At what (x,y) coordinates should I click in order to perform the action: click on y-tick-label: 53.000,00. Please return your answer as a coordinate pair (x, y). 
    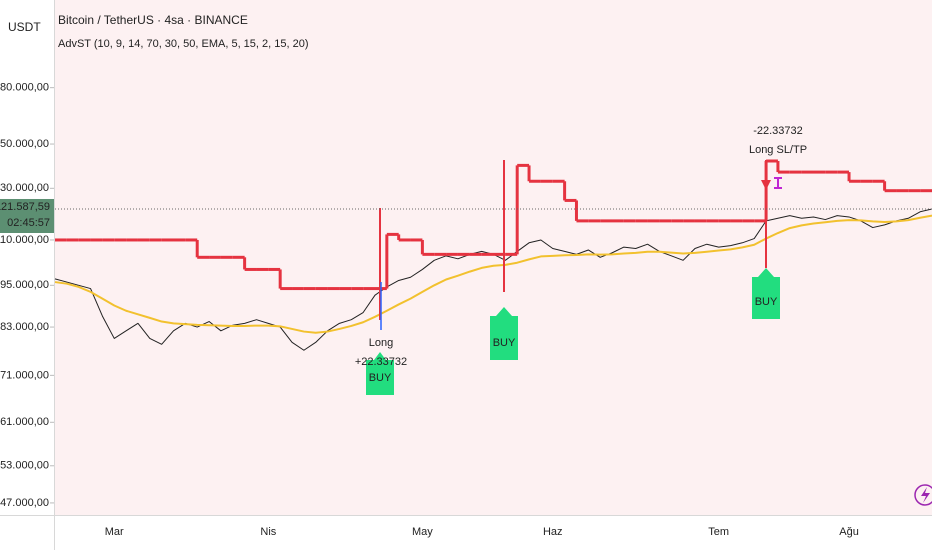
    Looking at the image, I should click on (24, 466).